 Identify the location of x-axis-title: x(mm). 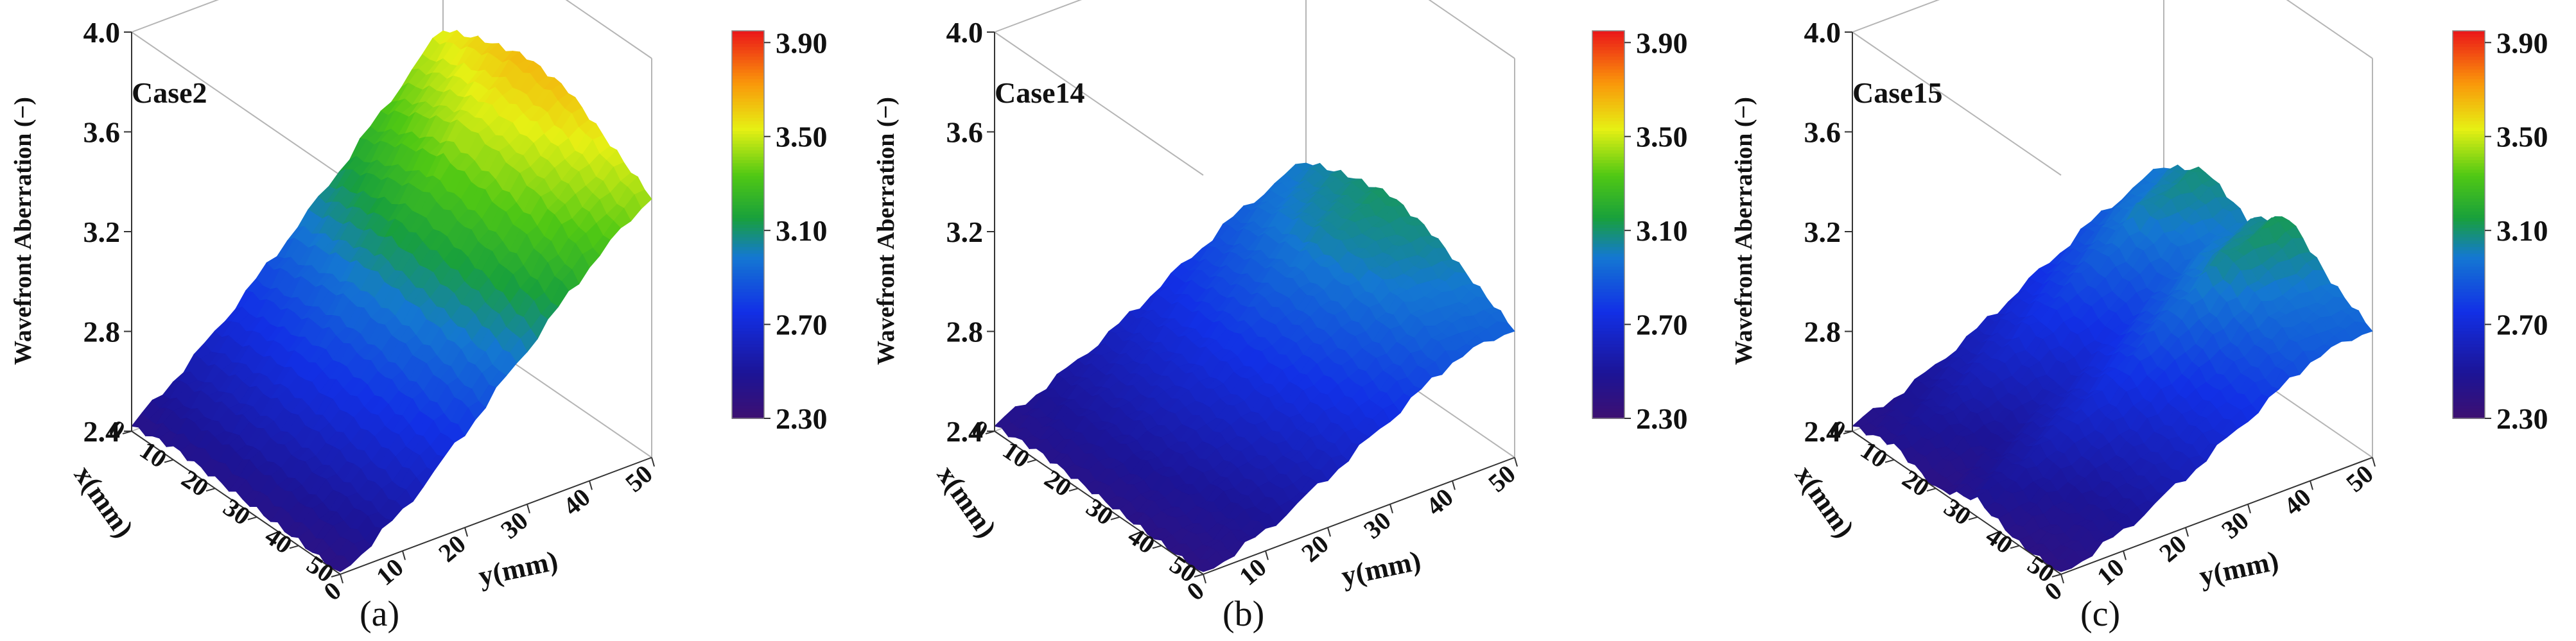
(967, 501).